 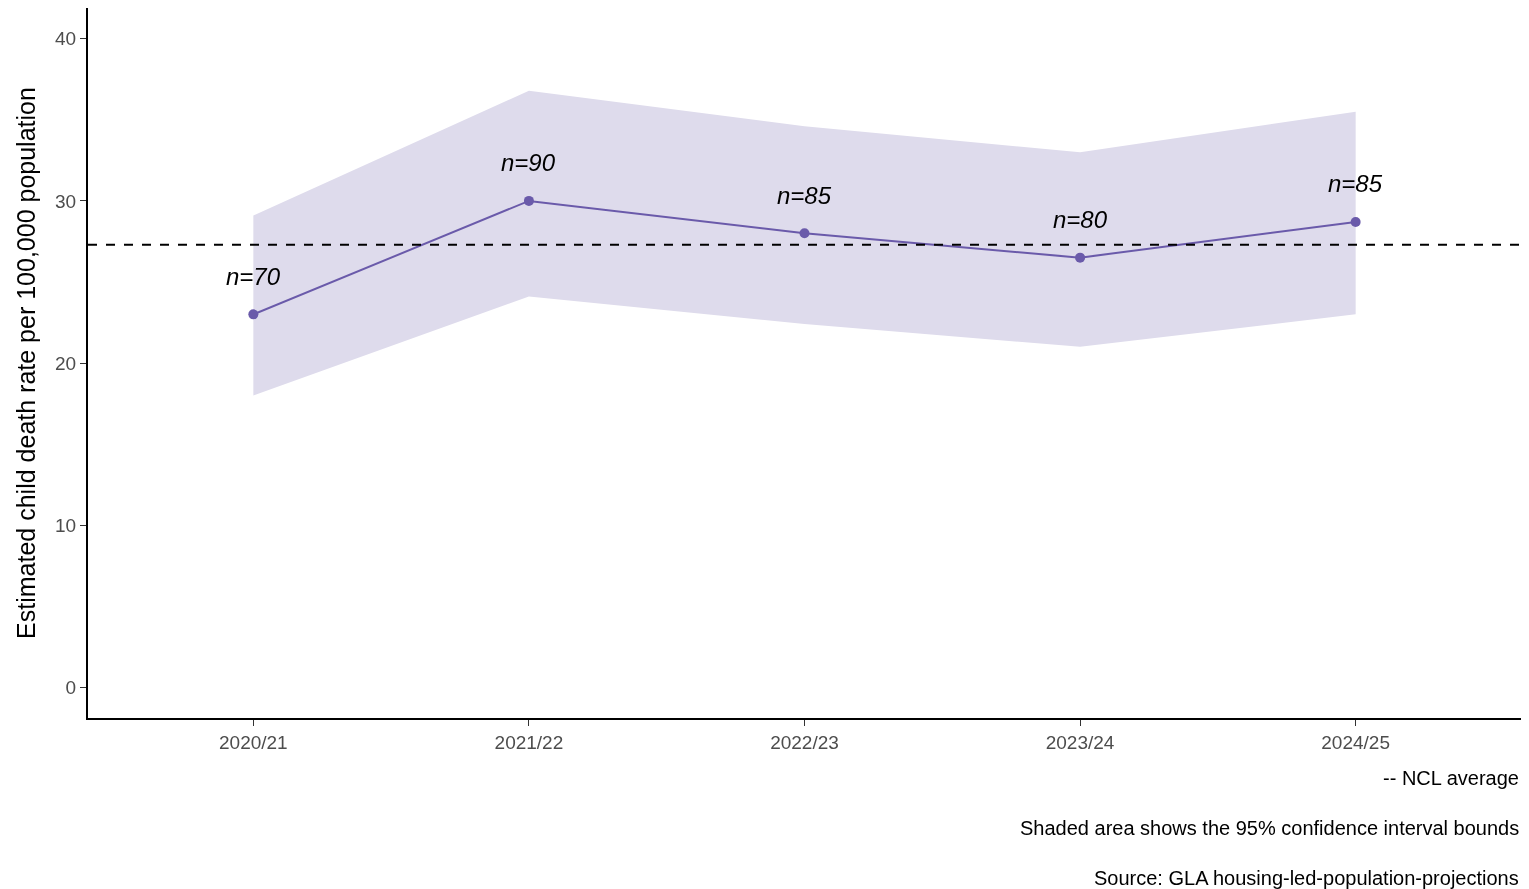 I want to click on source-note: Source: GLA housing-led-population-projections, so click(x=1306, y=878).